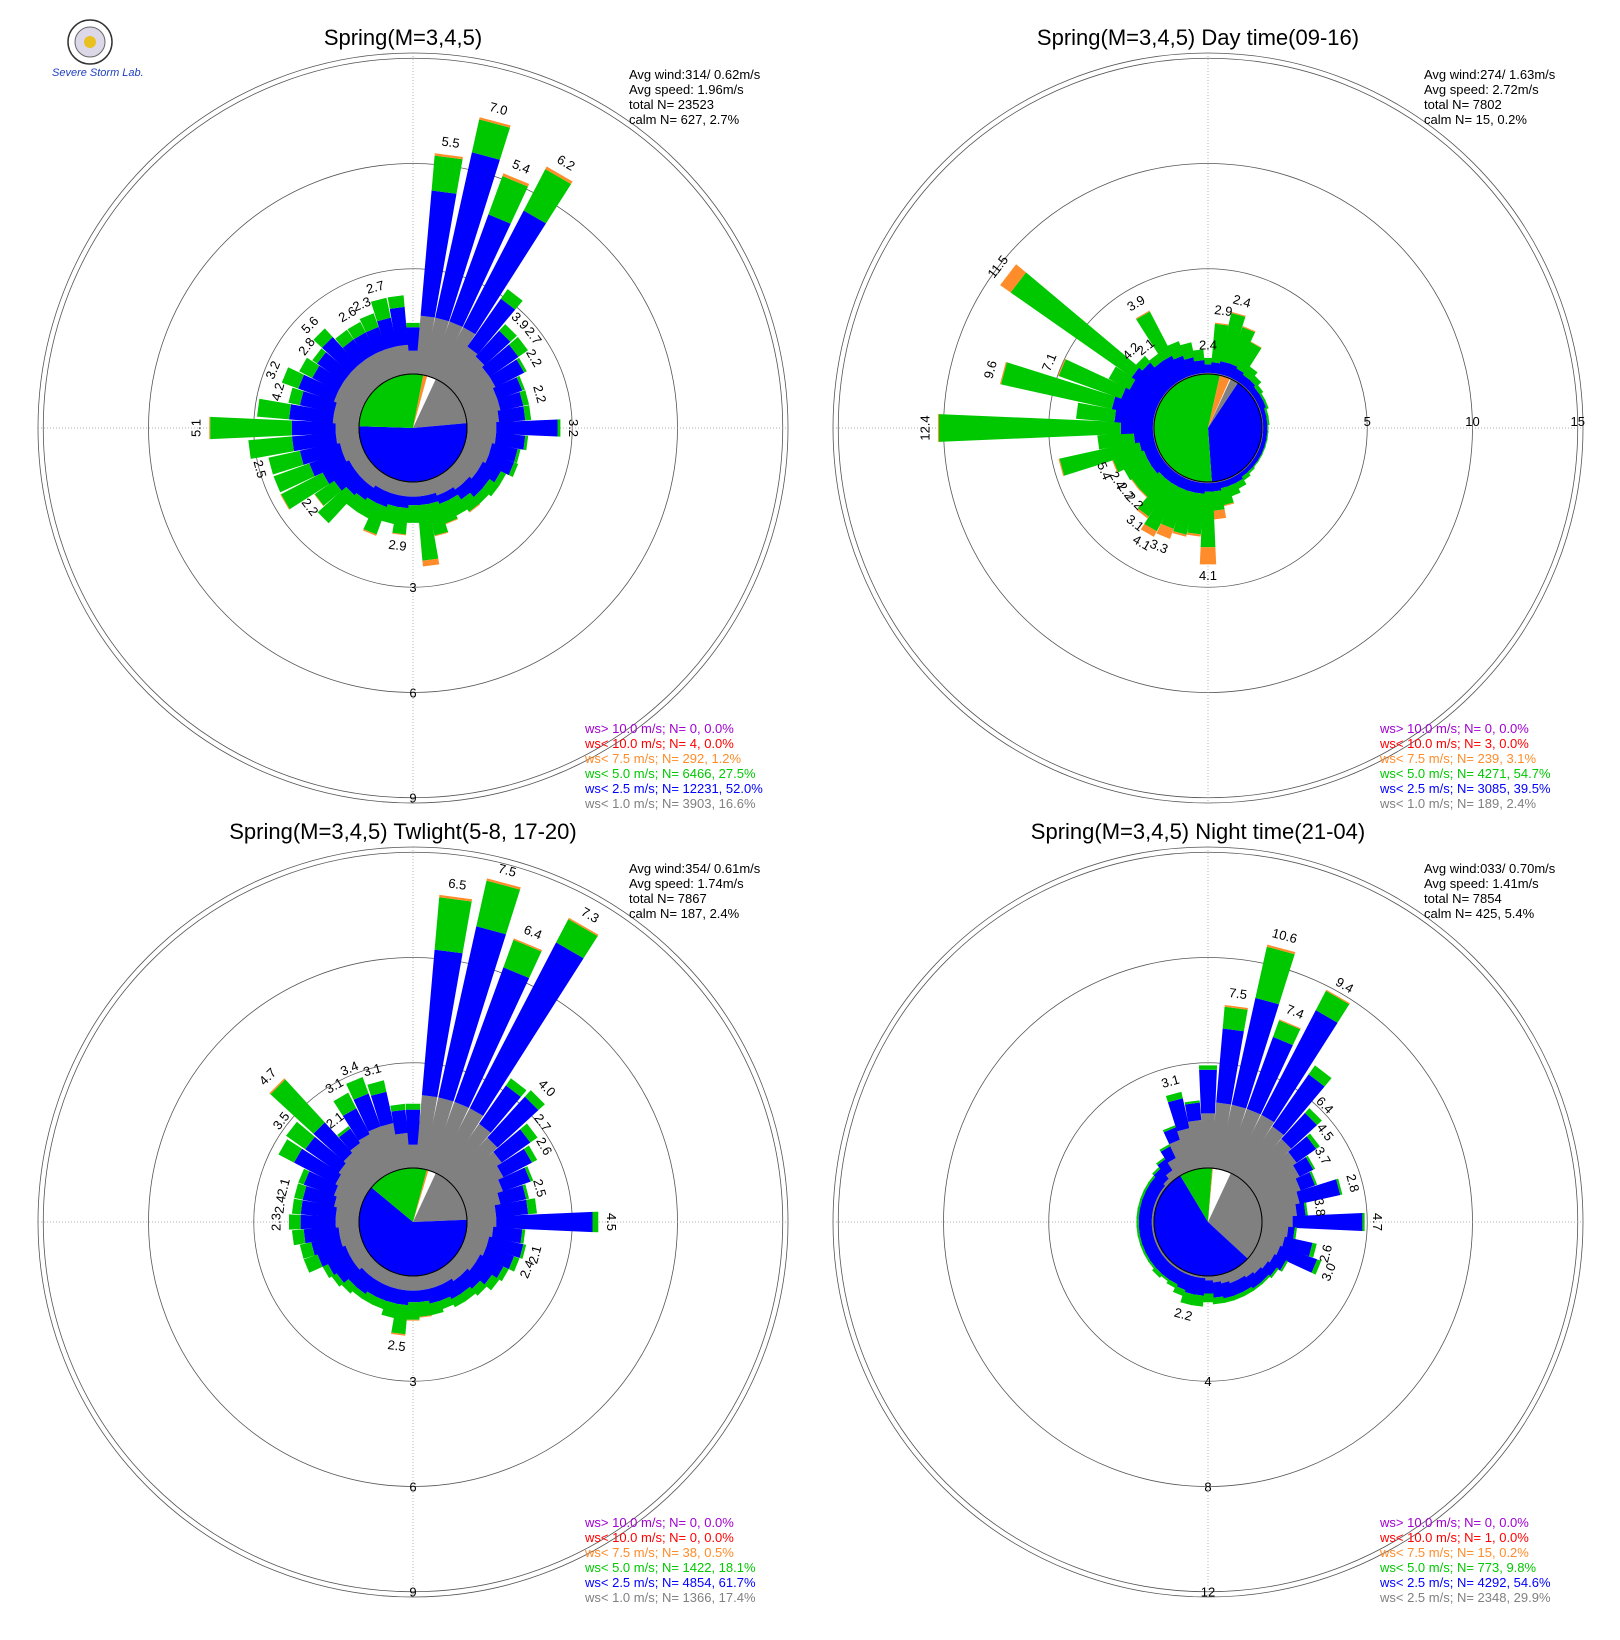 The height and width of the screenshot is (1640, 1620). What do you see at coordinates (412, 798) in the screenshot?
I see `ring-label: 9` at bounding box center [412, 798].